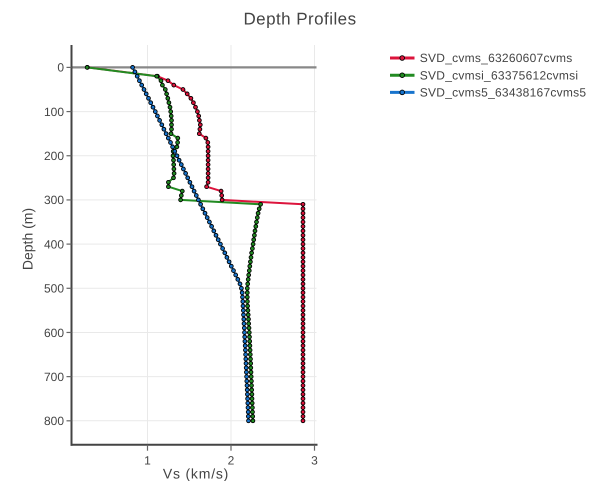 Image resolution: width=600 pixels, height=481 pixels. Describe the element at coordinates (54, 200) in the screenshot. I see `svg-text: 300` at that location.